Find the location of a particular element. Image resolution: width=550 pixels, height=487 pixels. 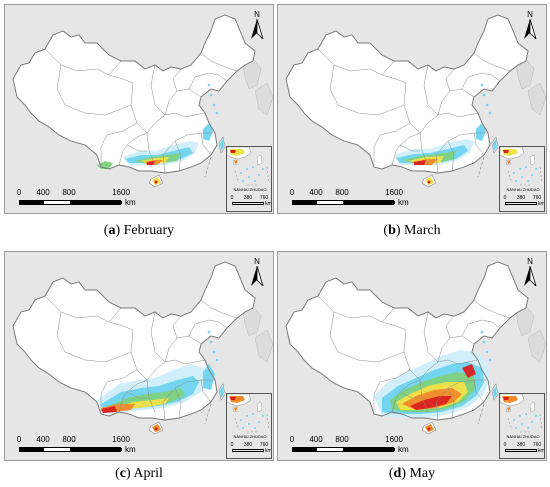

caption-letter: a is located at coordinates (112, 230).